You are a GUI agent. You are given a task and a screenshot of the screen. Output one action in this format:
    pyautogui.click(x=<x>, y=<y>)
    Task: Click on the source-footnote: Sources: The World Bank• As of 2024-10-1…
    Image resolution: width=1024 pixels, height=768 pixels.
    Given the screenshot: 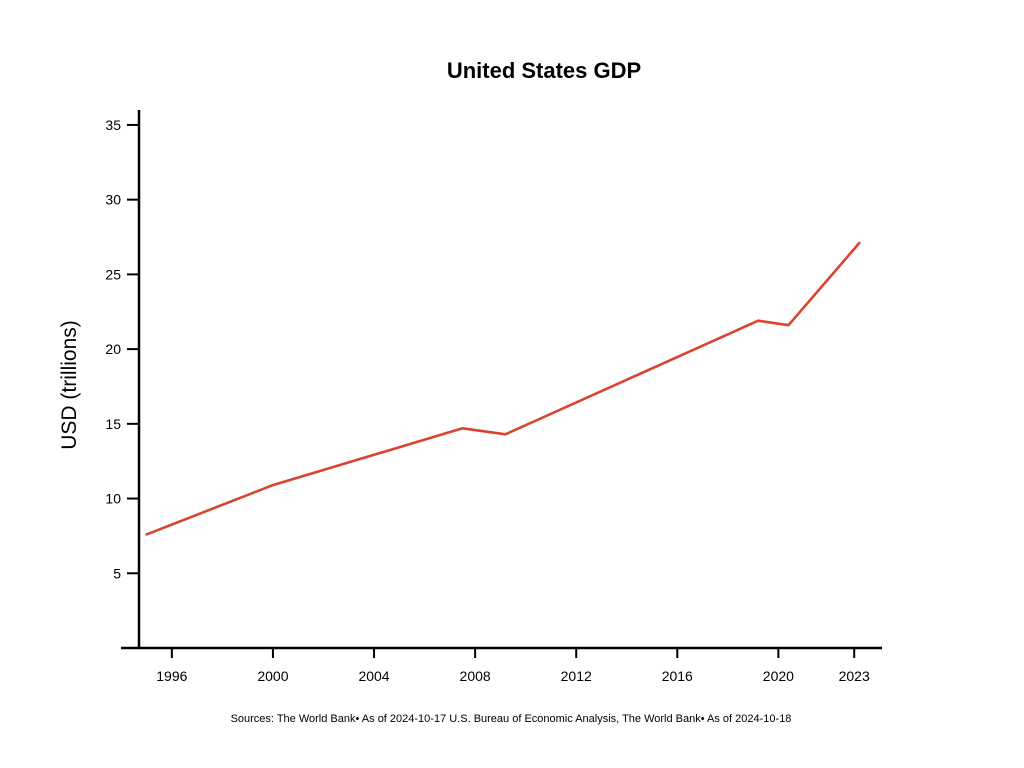 What is the action you would take?
    pyautogui.click(x=511, y=719)
    